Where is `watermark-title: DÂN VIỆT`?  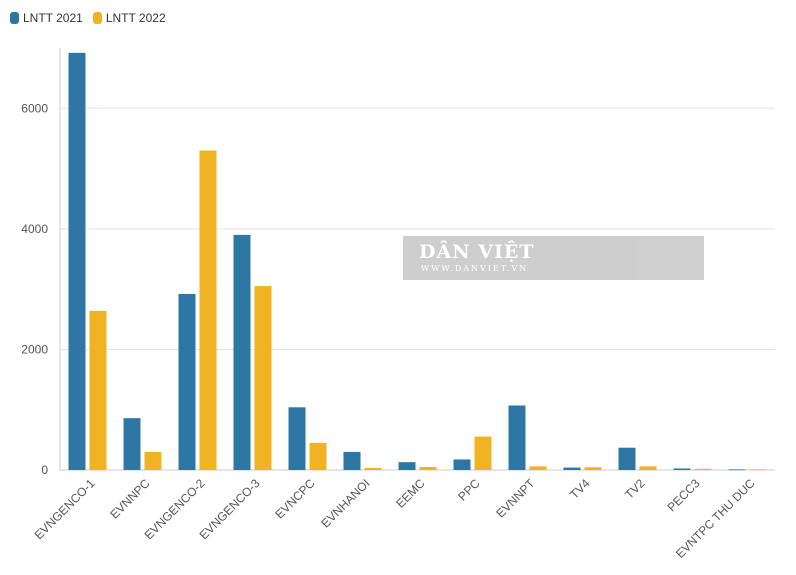
watermark-title: DÂN VIỆT is located at coordinates (477, 252).